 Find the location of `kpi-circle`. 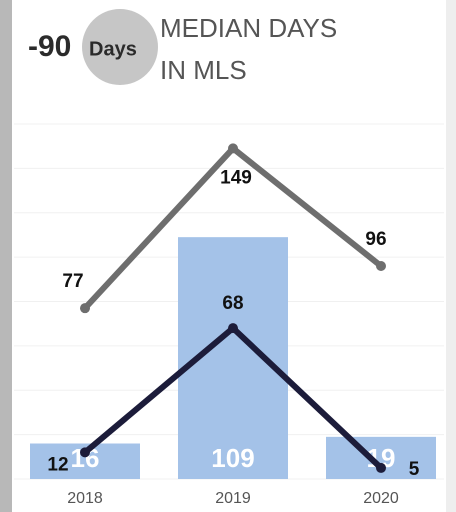

kpi-circle is located at coordinates (120, 47).